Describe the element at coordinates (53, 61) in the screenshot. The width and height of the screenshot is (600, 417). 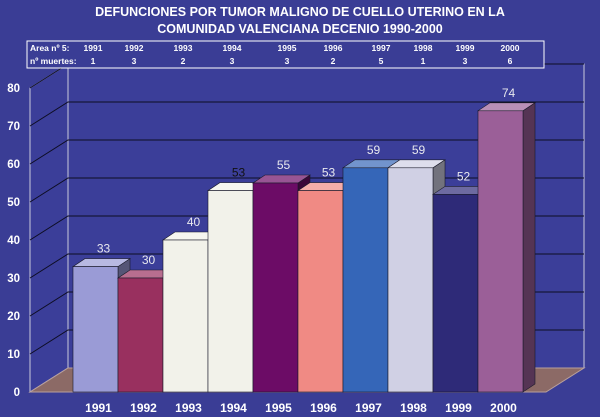
I see `table-row-header-deaths: nº muertes:` at that location.